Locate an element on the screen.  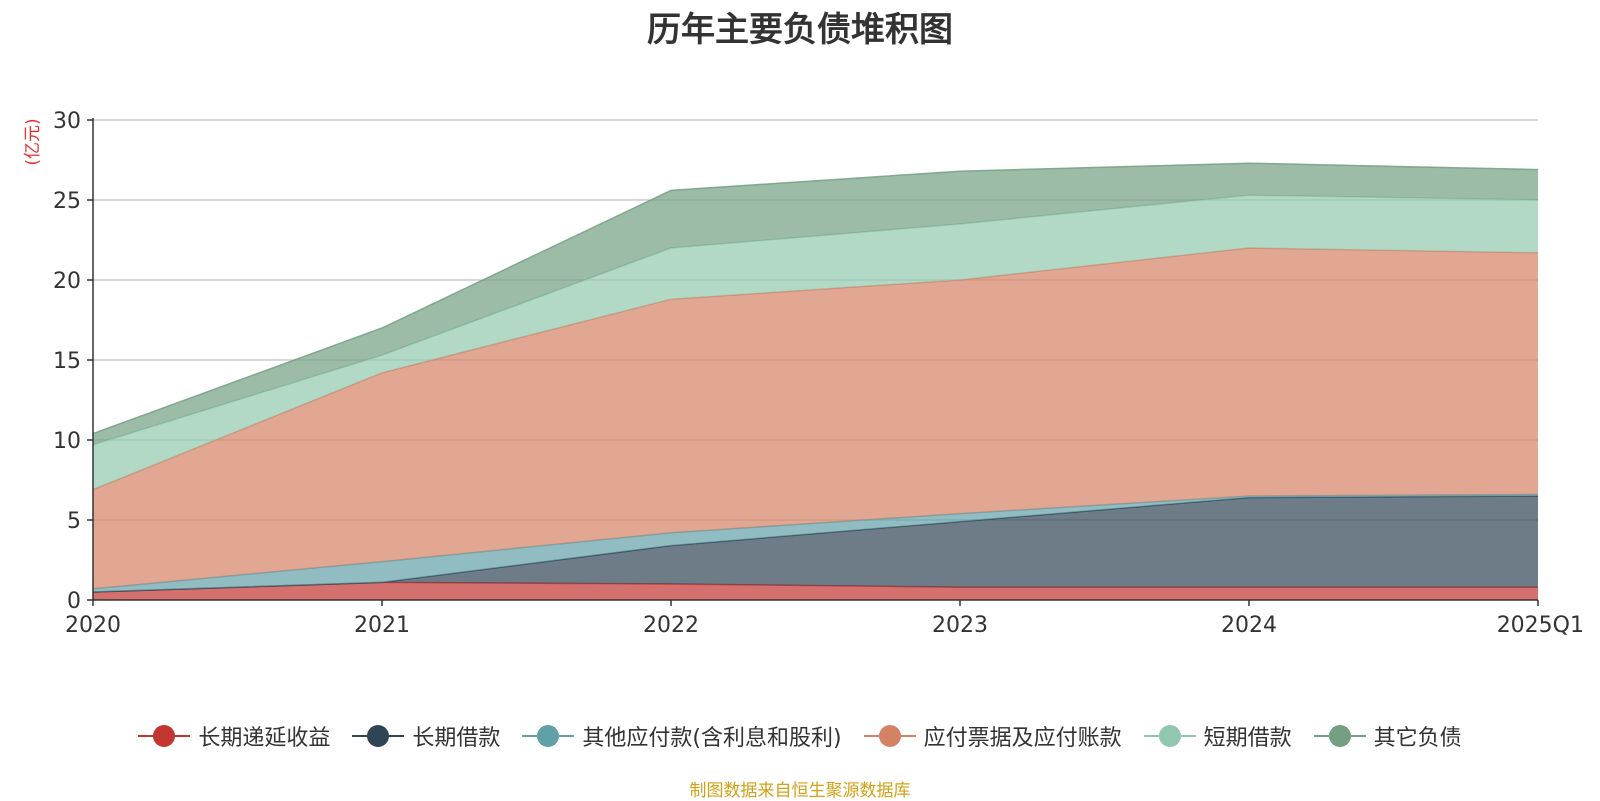
legend-item-0: 长期递延收益 is located at coordinates (234, 736).